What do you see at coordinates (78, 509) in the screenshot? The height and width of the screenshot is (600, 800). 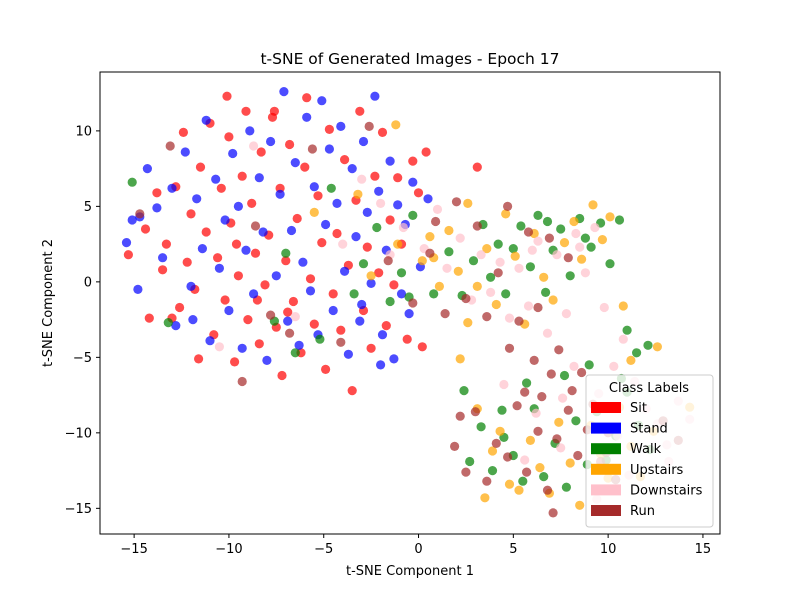 I see `y-tick-label: −15` at bounding box center [78, 509].